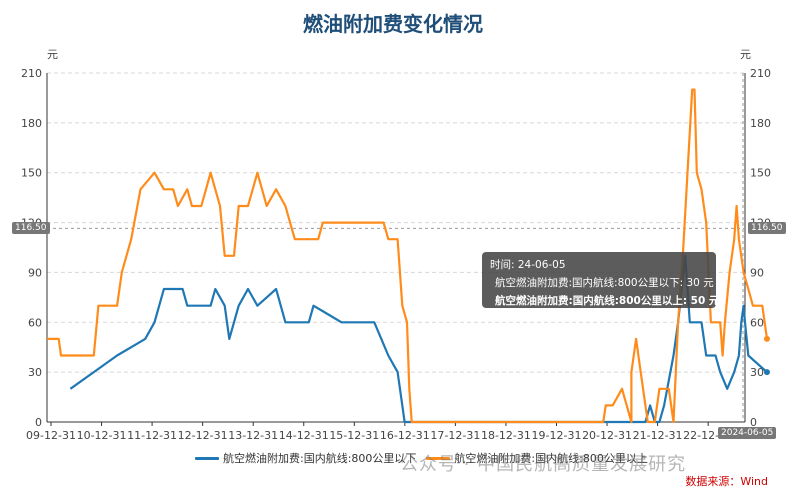 Image resolution: width=786 pixels, height=491 pixels. Describe the element at coordinates (320, 458) in the screenshot. I see `legend-label-series1: 航空燃油附加费:国内航线:800公里以下` at that location.